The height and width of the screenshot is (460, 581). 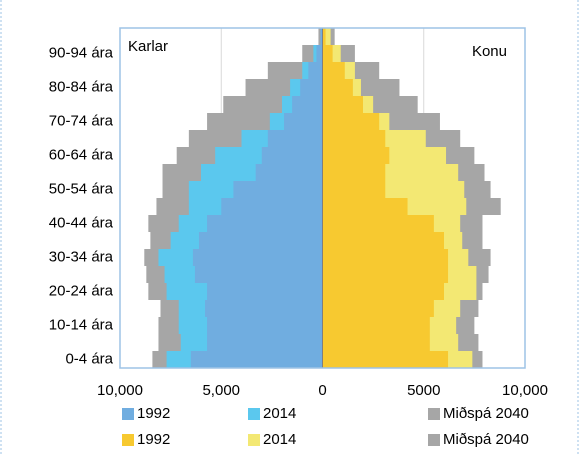 What do you see at coordinates (81, 154) in the screenshot?
I see `y-tick-label: 60-64 ára` at bounding box center [81, 154].